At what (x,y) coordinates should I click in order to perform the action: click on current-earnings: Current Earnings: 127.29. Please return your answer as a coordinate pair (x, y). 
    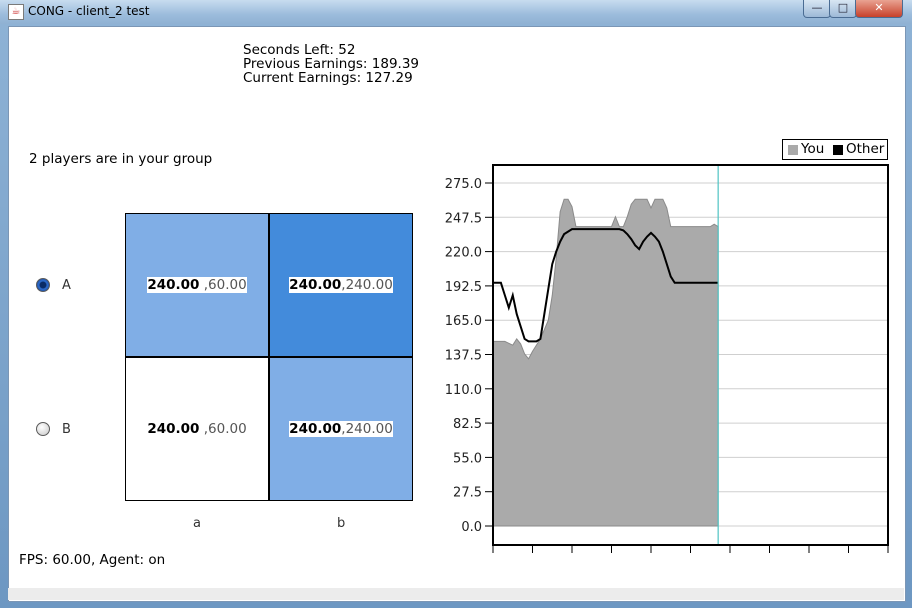
    Looking at the image, I should click on (328, 78).